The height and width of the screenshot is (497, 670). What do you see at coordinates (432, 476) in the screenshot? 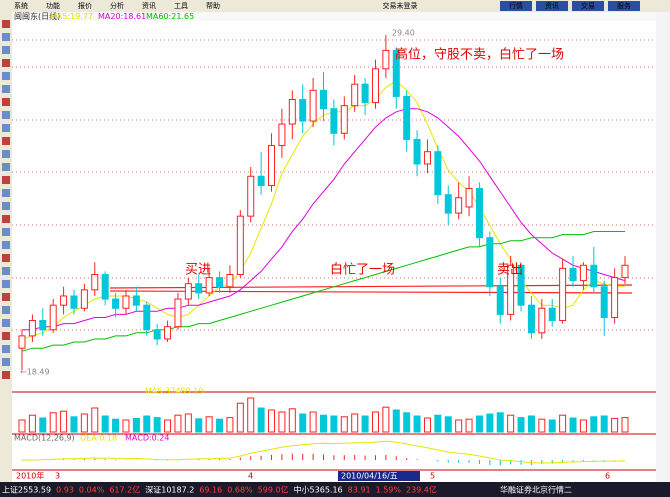
I see `x-tick-label: 5` at bounding box center [432, 476].